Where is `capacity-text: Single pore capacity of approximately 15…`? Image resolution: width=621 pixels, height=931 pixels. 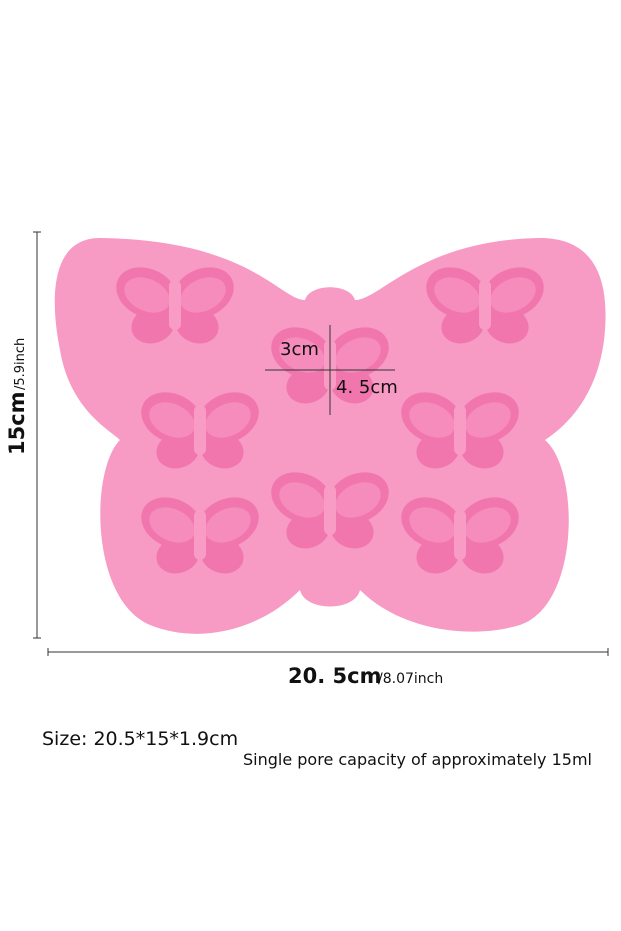 capacity-text: Single pore capacity of approximately 15… is located at coordinates (417, 759).